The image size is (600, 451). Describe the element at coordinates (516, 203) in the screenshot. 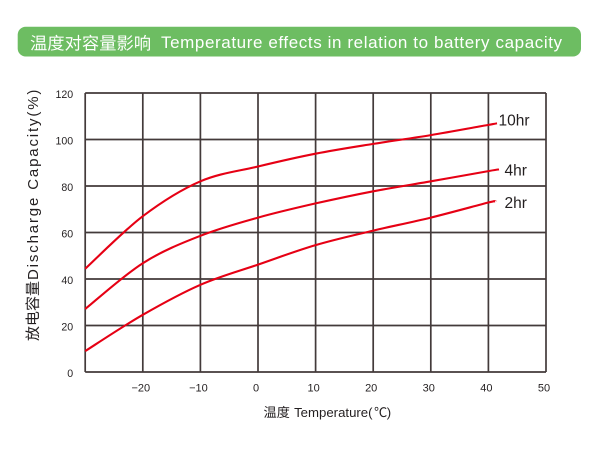

I see `svg-text: 2hr` at that location.